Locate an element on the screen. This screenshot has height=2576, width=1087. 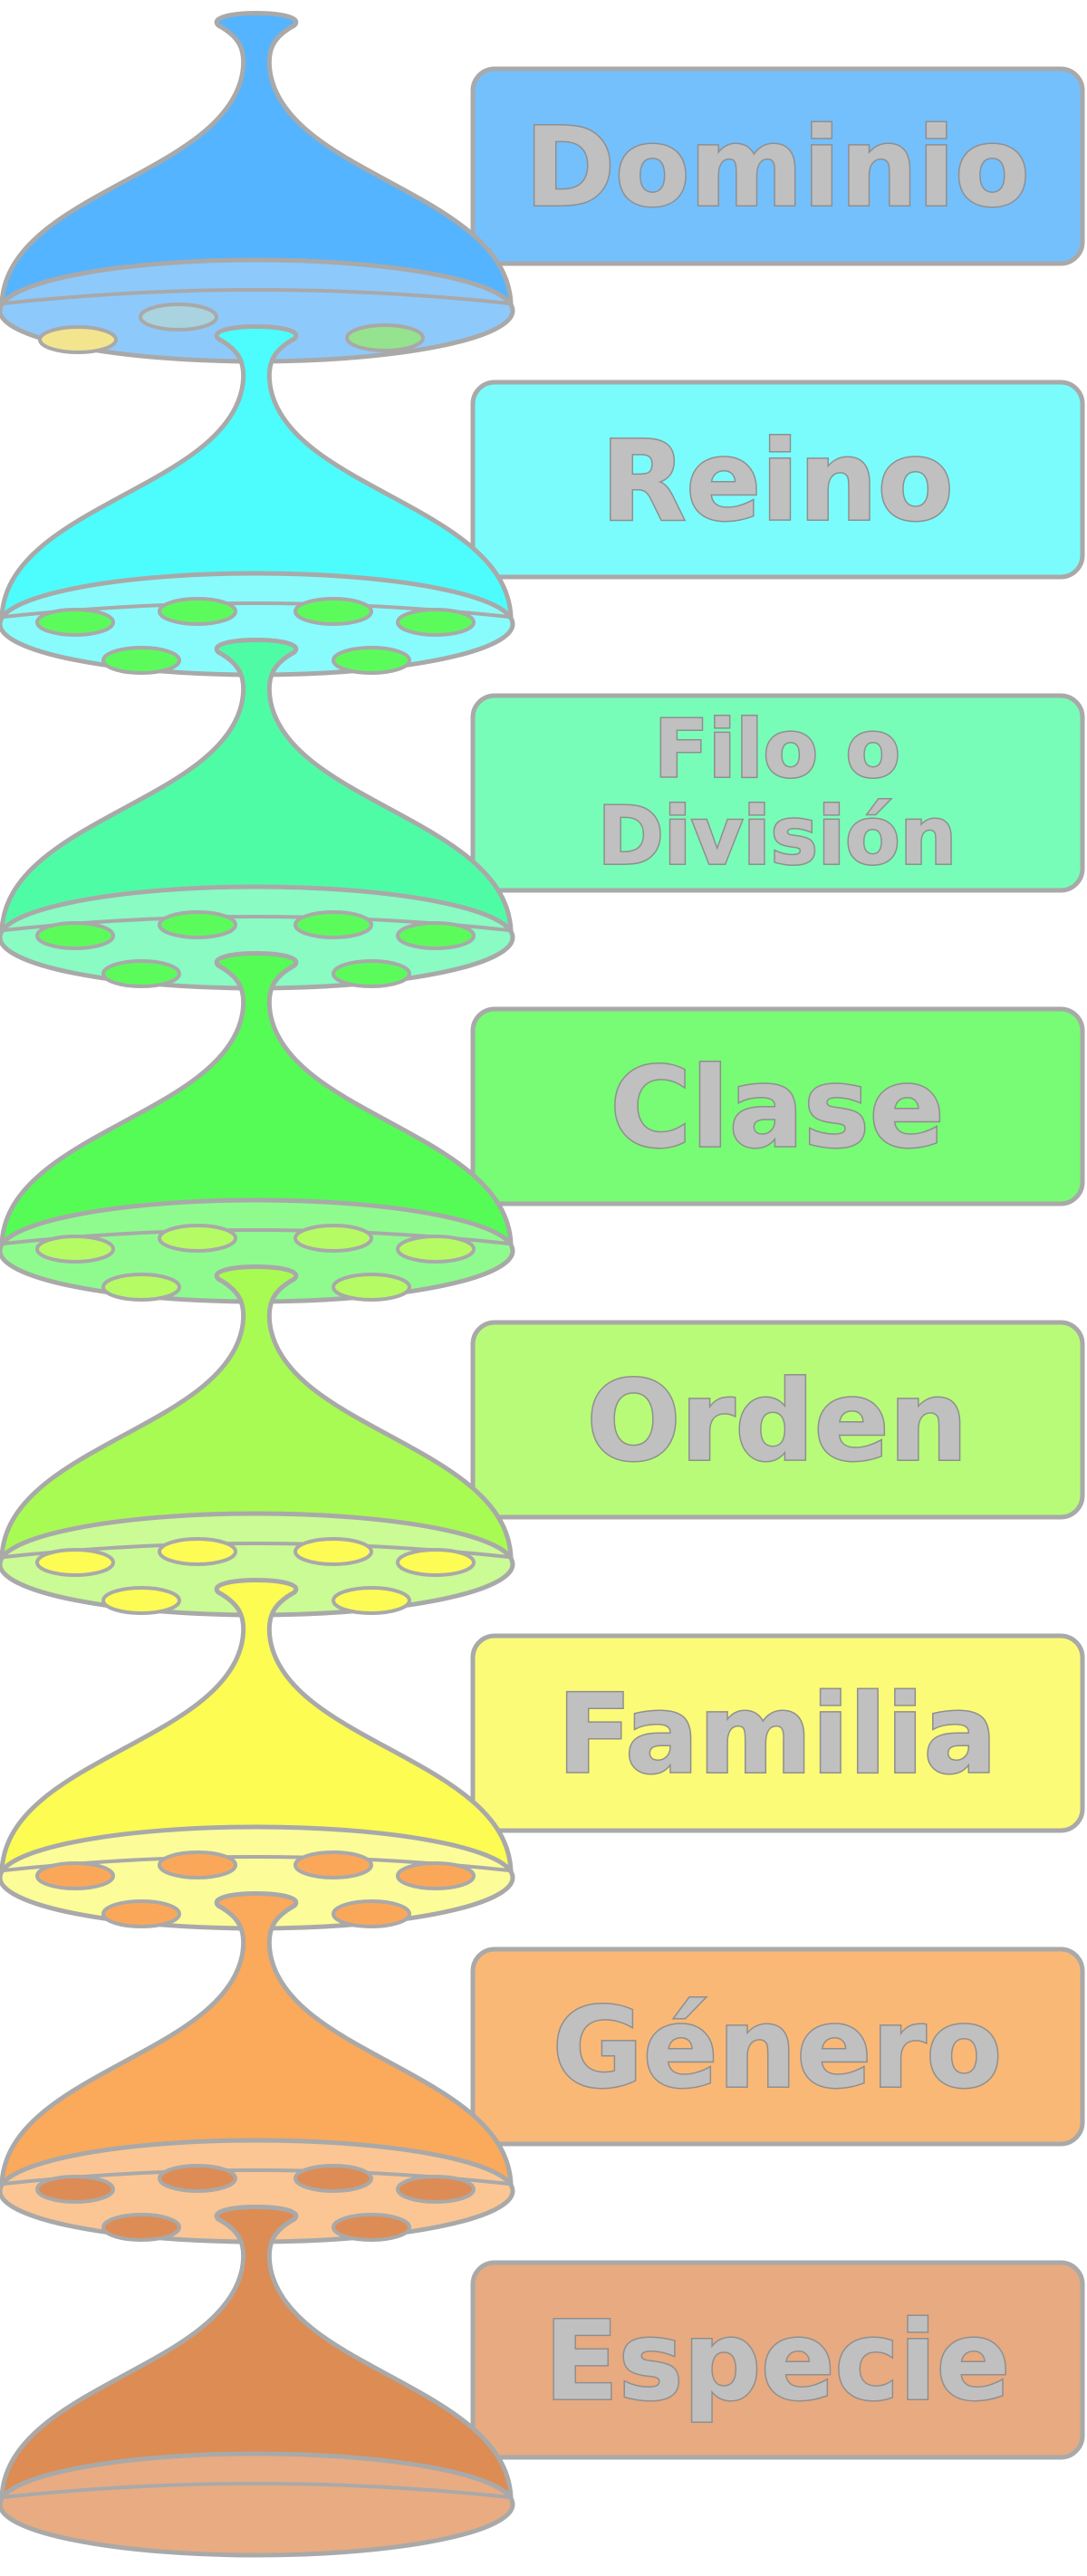
rank-tier: Reino is located at coordinates (542, 501).